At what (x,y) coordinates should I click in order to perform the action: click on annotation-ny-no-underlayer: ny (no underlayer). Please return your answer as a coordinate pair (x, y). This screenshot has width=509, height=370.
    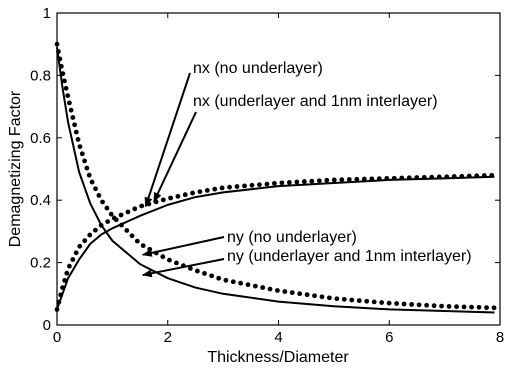
    Looking at the image, I should click on (249, 243).